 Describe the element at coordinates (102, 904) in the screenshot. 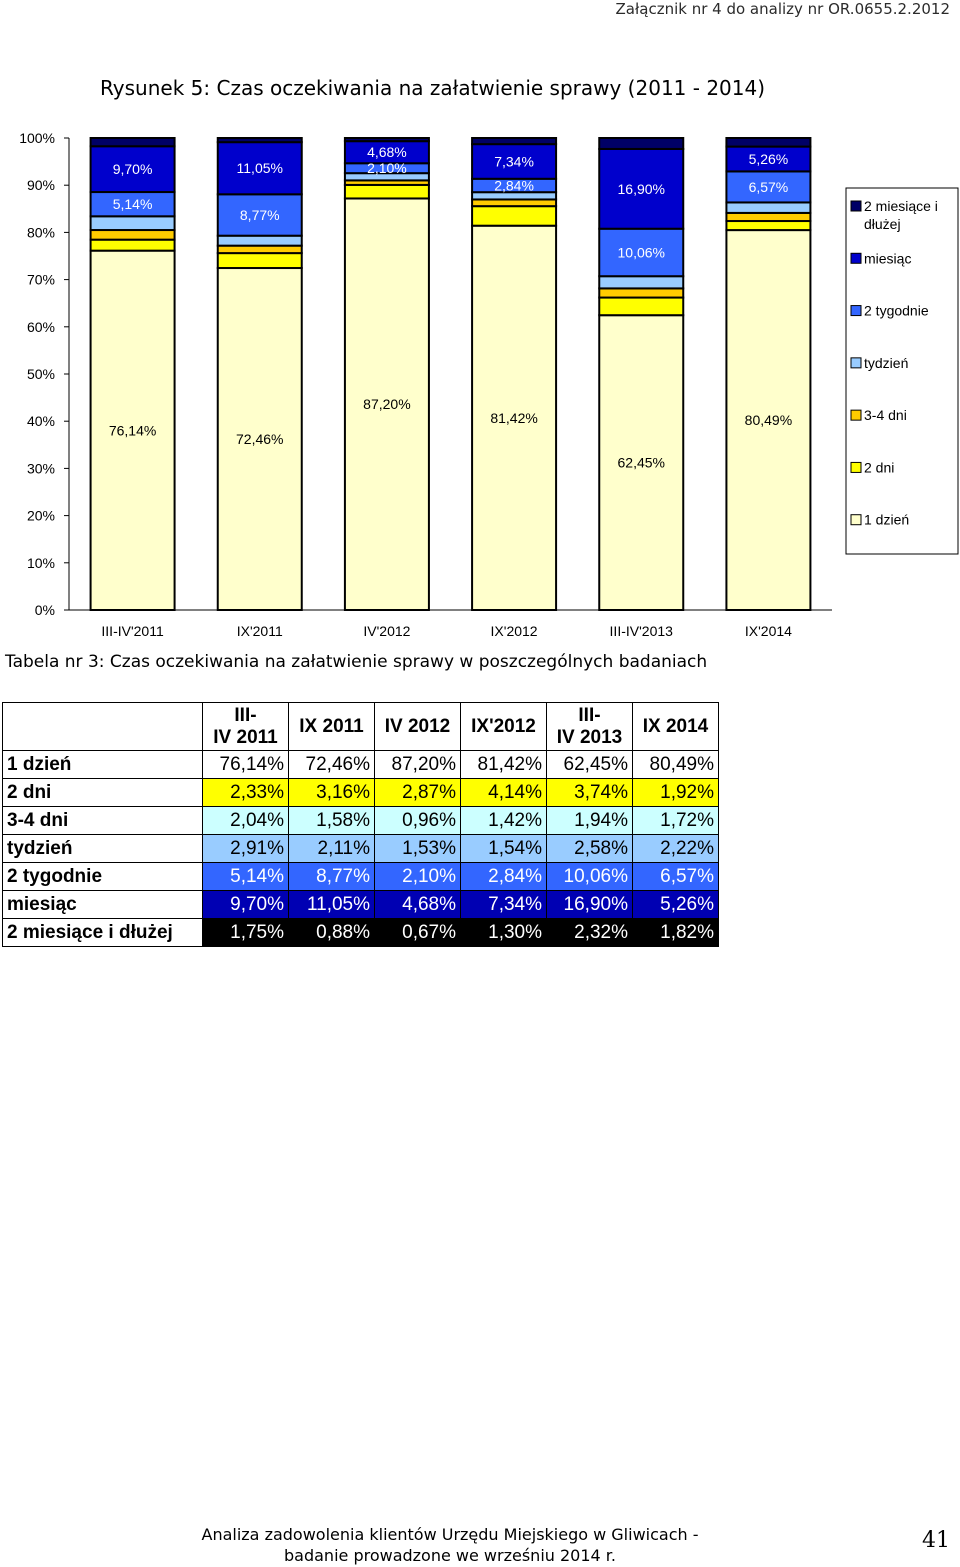

I see `row-label: miesiąc` at that location.